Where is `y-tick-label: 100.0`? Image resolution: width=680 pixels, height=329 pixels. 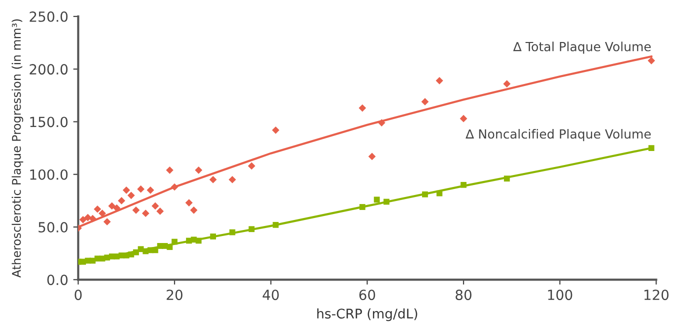 y-tick-label: 100.0 is located at coordinates (49, 174).